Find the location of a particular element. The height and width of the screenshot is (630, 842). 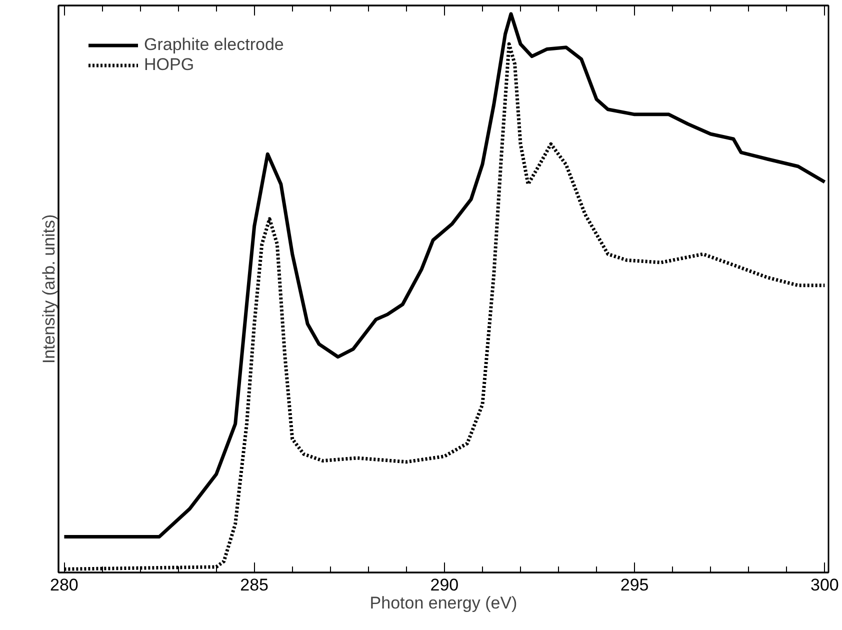

x-tick-label: 285 is located at coordinates (254, 585).